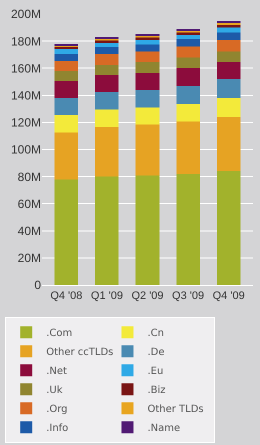 The image size is (260, 445). I want to click on legend-label: .Info, so click(57, 428).